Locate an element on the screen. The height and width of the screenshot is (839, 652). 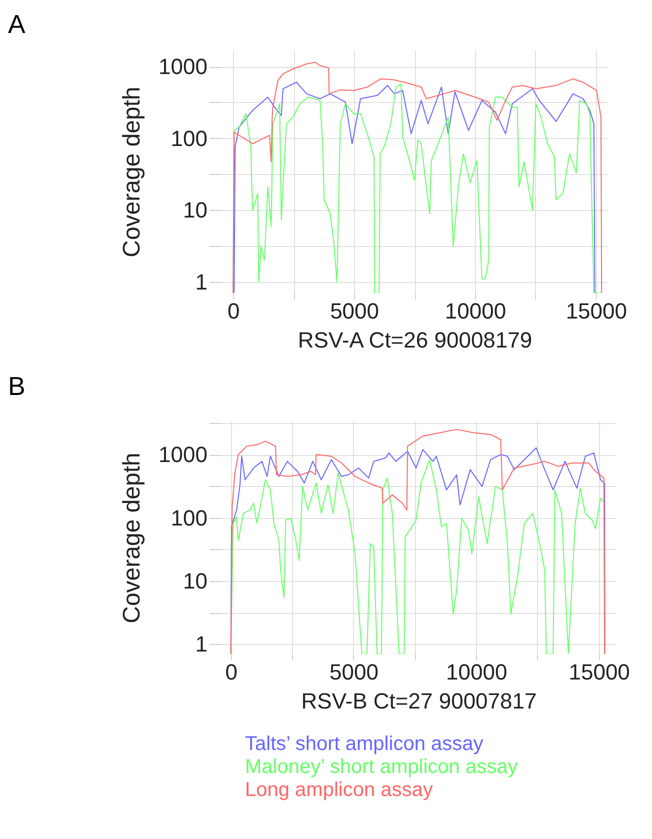
text: Talts’ short amplicon assay is located at coordinates (364, 744).